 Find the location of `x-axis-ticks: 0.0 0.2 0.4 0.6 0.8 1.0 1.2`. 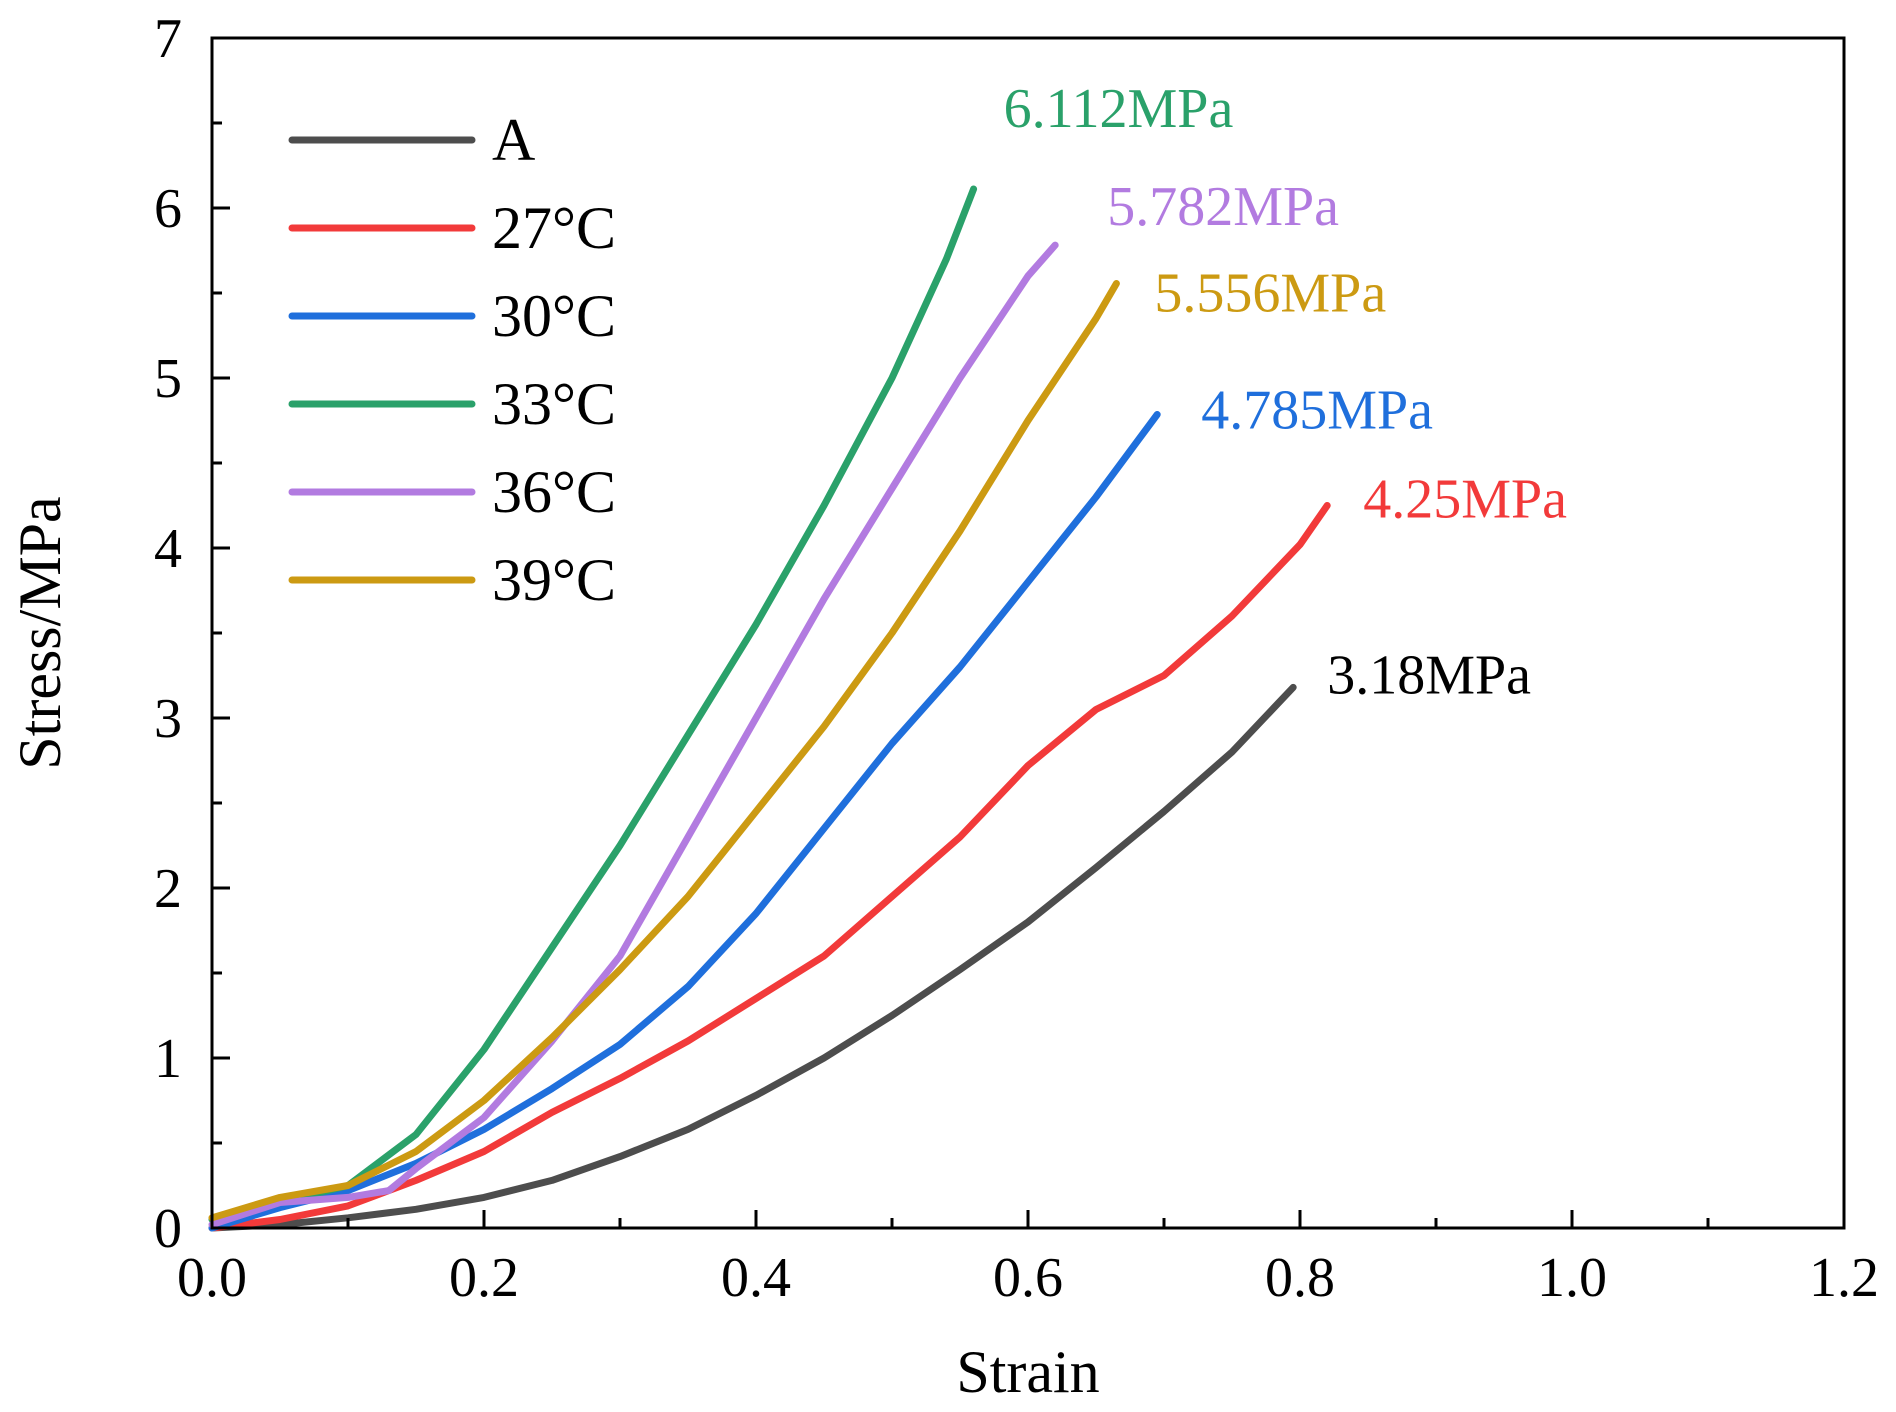

x-axis-ticks: 0.0 0.2 0.4 0.6 0.8 1.0 1.2 is located at coordinates (1028, 1259).